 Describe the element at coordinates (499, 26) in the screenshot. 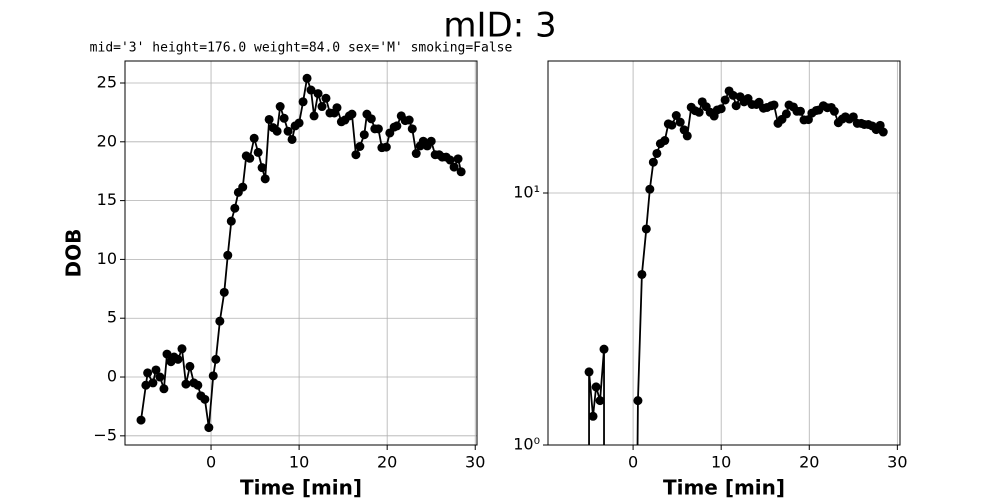

I see `figure-title: mID: 3` at that location.